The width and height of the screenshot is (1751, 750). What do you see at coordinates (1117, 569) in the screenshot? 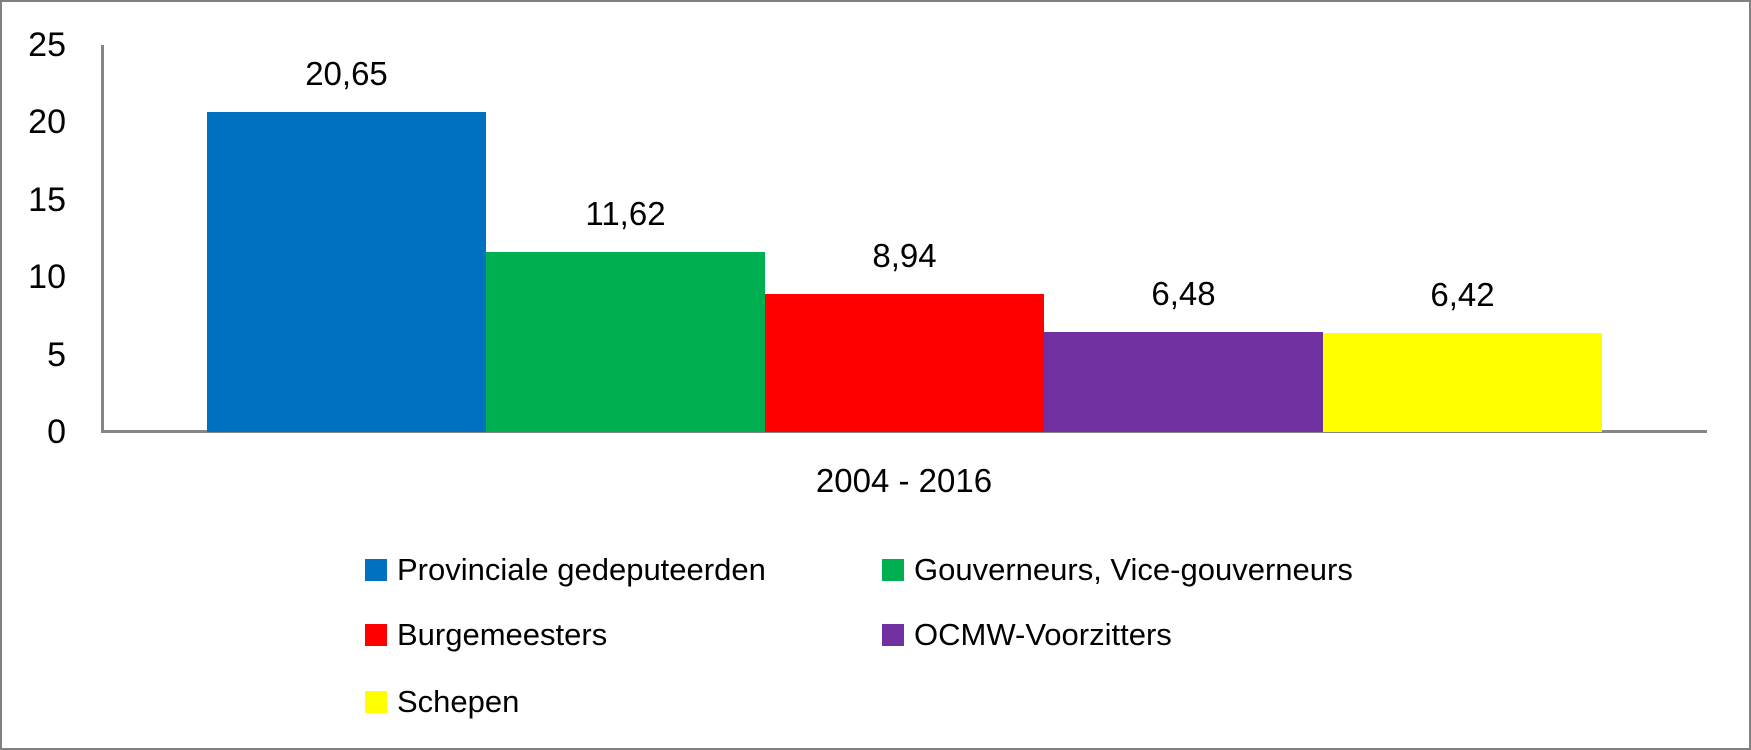
I see `legend-item-2: Gouverneurs, Vice-gouverneurs` at bounding box center [1117, 569].